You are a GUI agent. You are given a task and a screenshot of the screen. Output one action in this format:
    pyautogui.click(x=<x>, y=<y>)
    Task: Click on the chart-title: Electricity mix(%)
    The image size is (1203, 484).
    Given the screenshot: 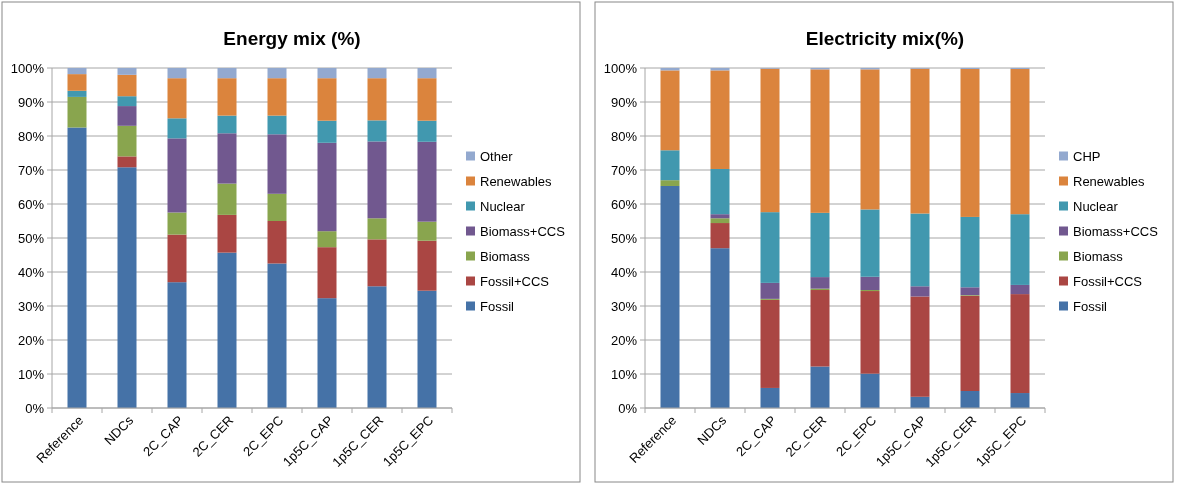 What is the action you would take?
    pyautogui.click(x=885, y=38)
    